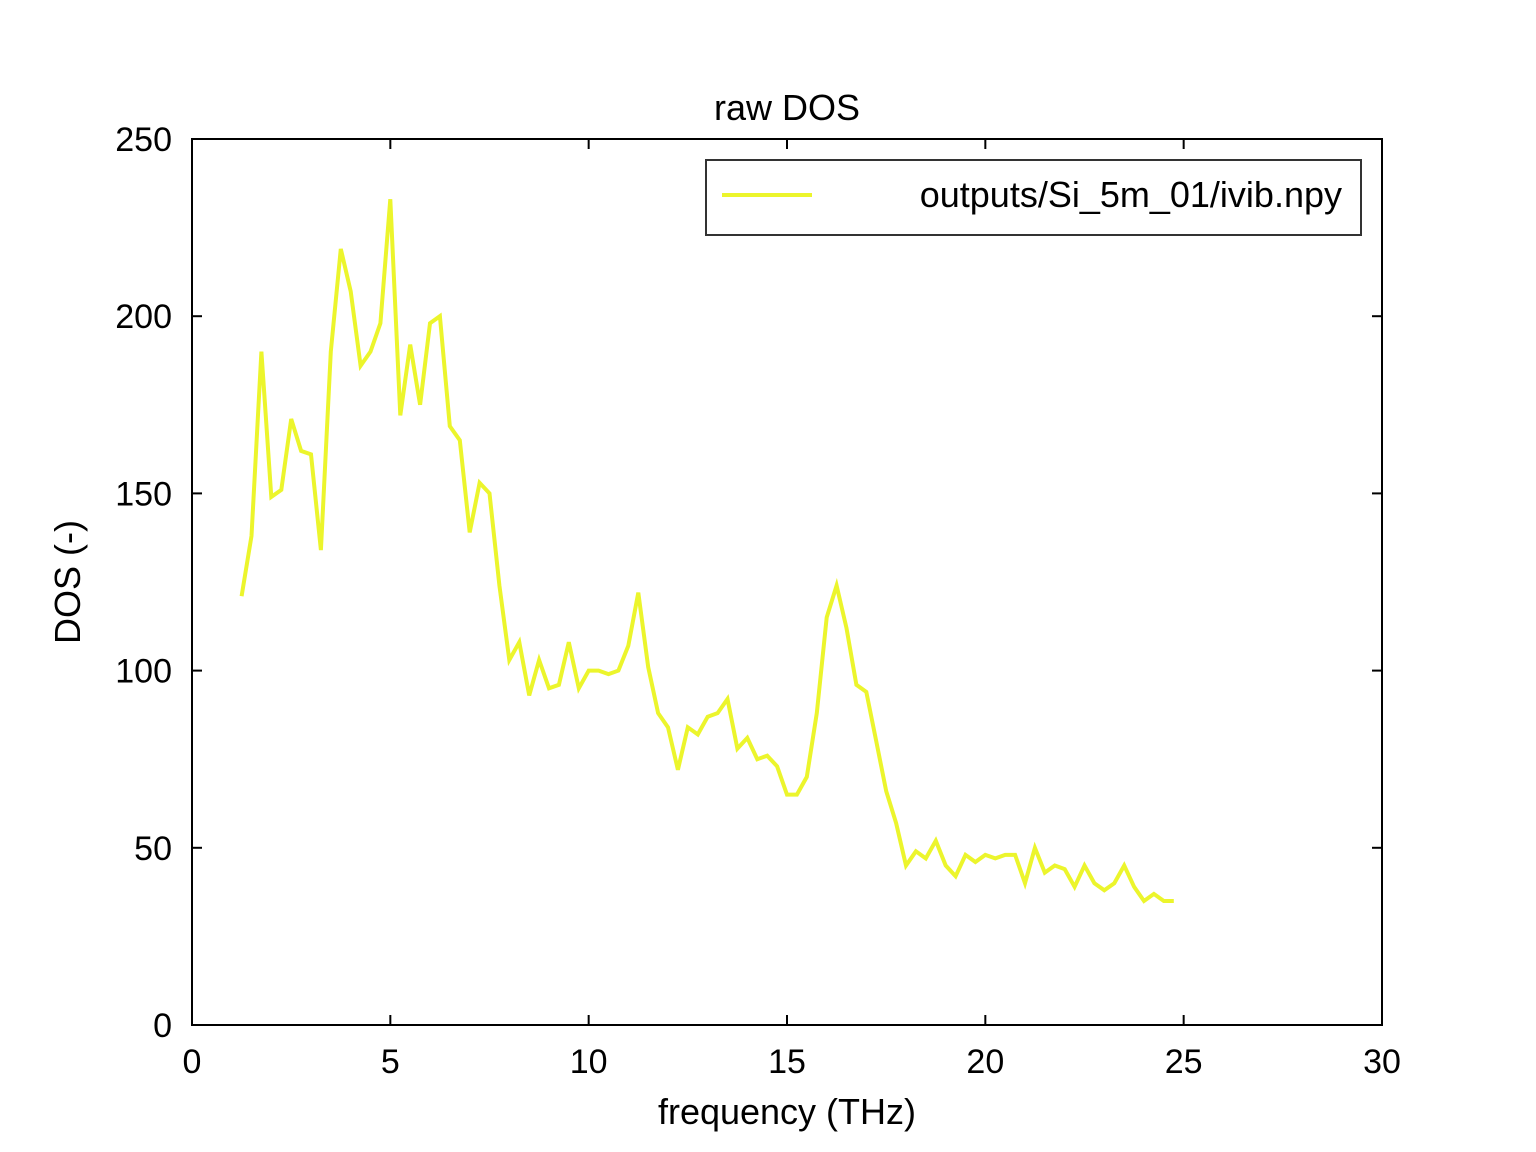 Image resolution: width=1536 pixels, height=1152 pixels. What do you see at coordinates (589, 1062) in the screenshot?
I see `x-tick-label: 10` at bounding box center [589, 1062].